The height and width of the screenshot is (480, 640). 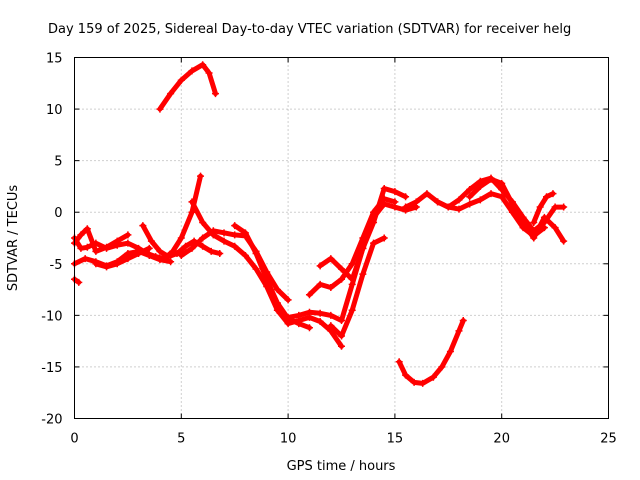 What do you see at coordinates (56, 265) in the screenshot?
I see `y-tick-label: -5` at bounding box center [56, 265].